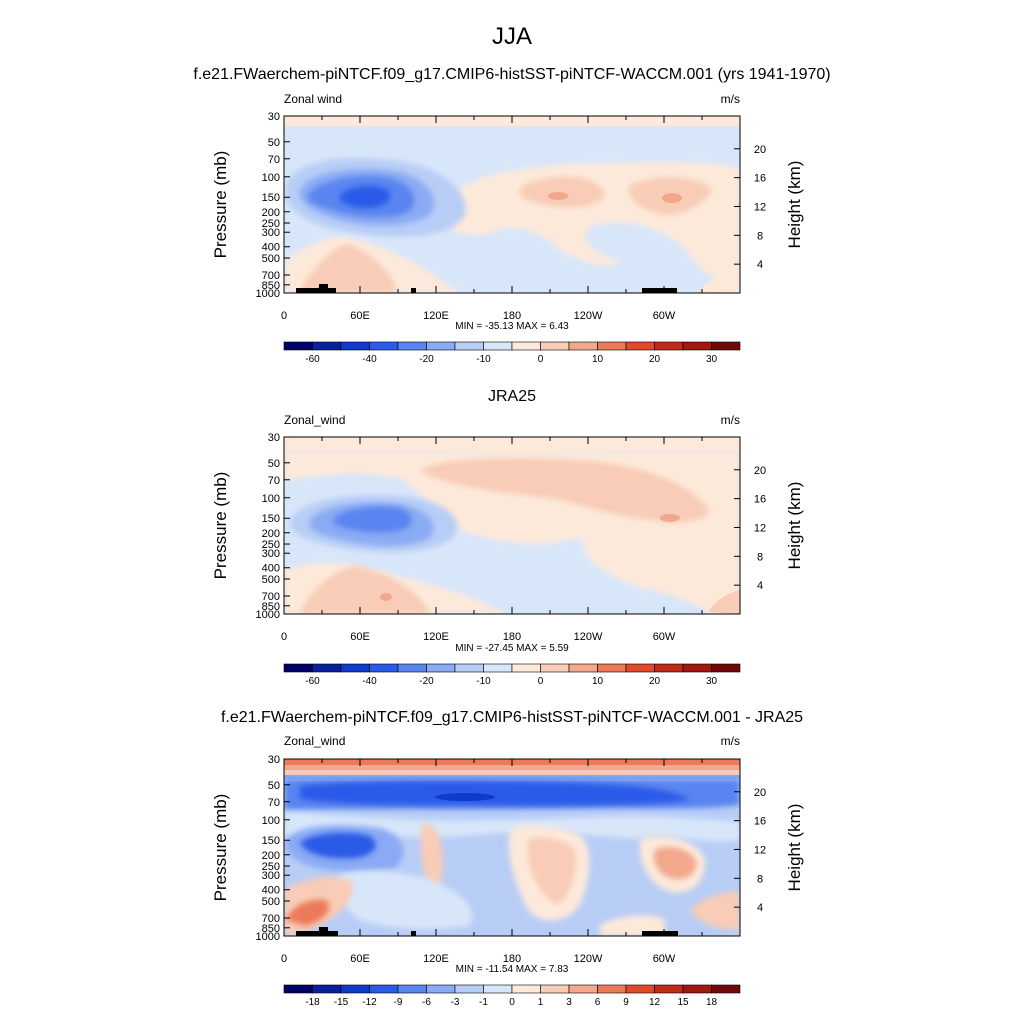  I want to click on p3-colorbar-label: 12, so click(655, 1002).